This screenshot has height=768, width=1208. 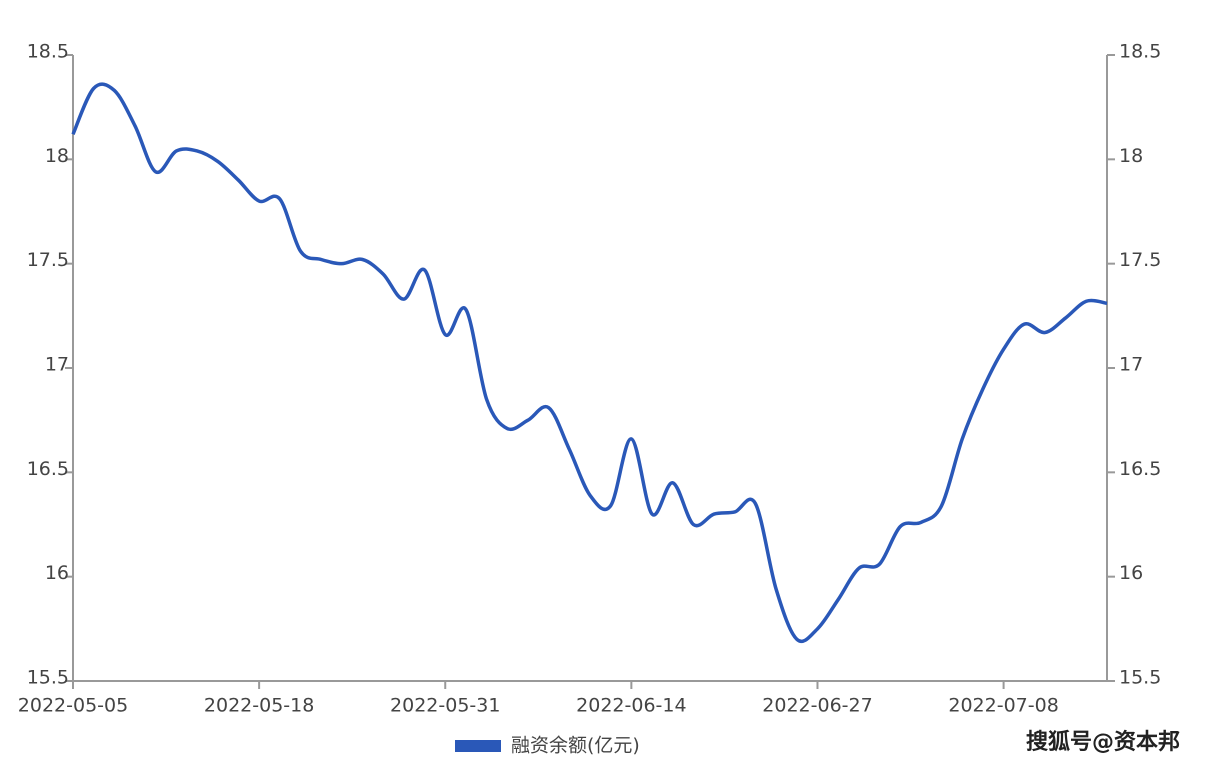 What do you see at coordinates (73, 706) in the screenshot?
I see `x-tick-label: 2022-05-05` at bounding box center [73, 706].